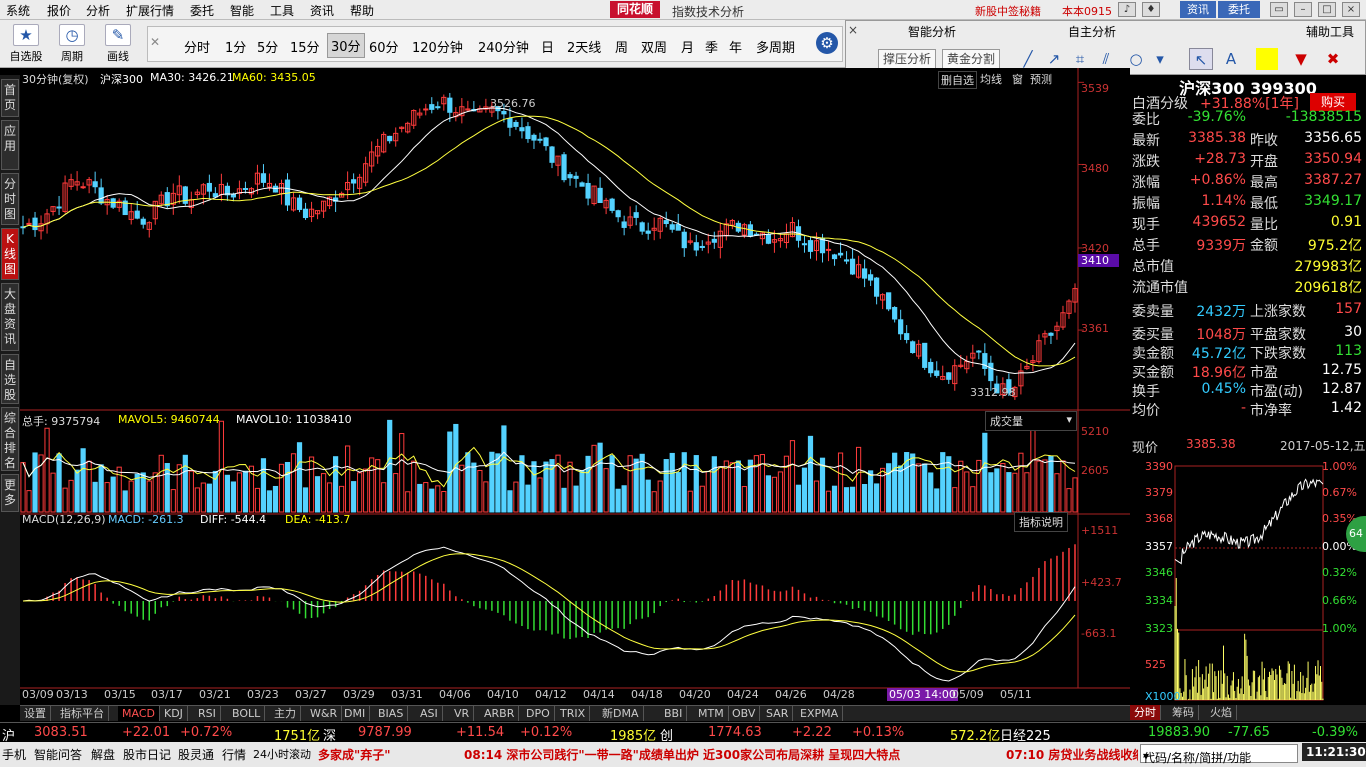 The image size is (1366, 767). Describe the element at coordinates (827, 43) in the screenshot. I see `gear-icon: ⚙` at that location.